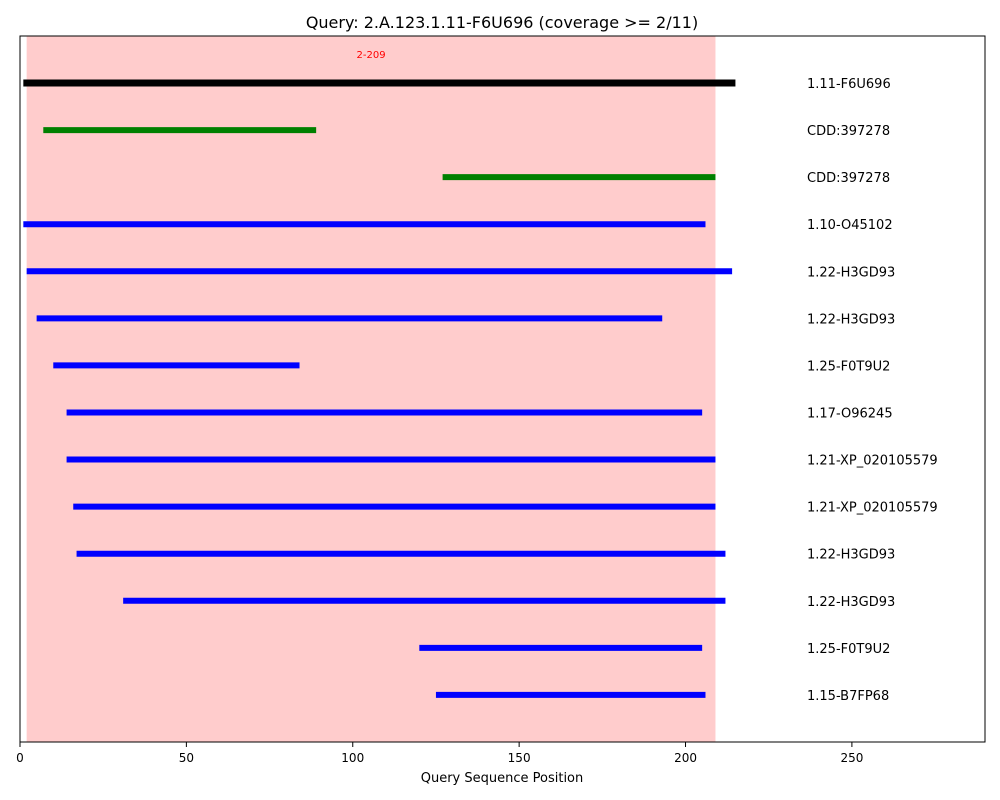 Image resolution: width=1000 pixels, height=800 pixels. What do you see at coordinates (439, 753) in the screenshot?
I see `x-axis: 0 50 100 150 200 250` at bounding box center [439, 753].